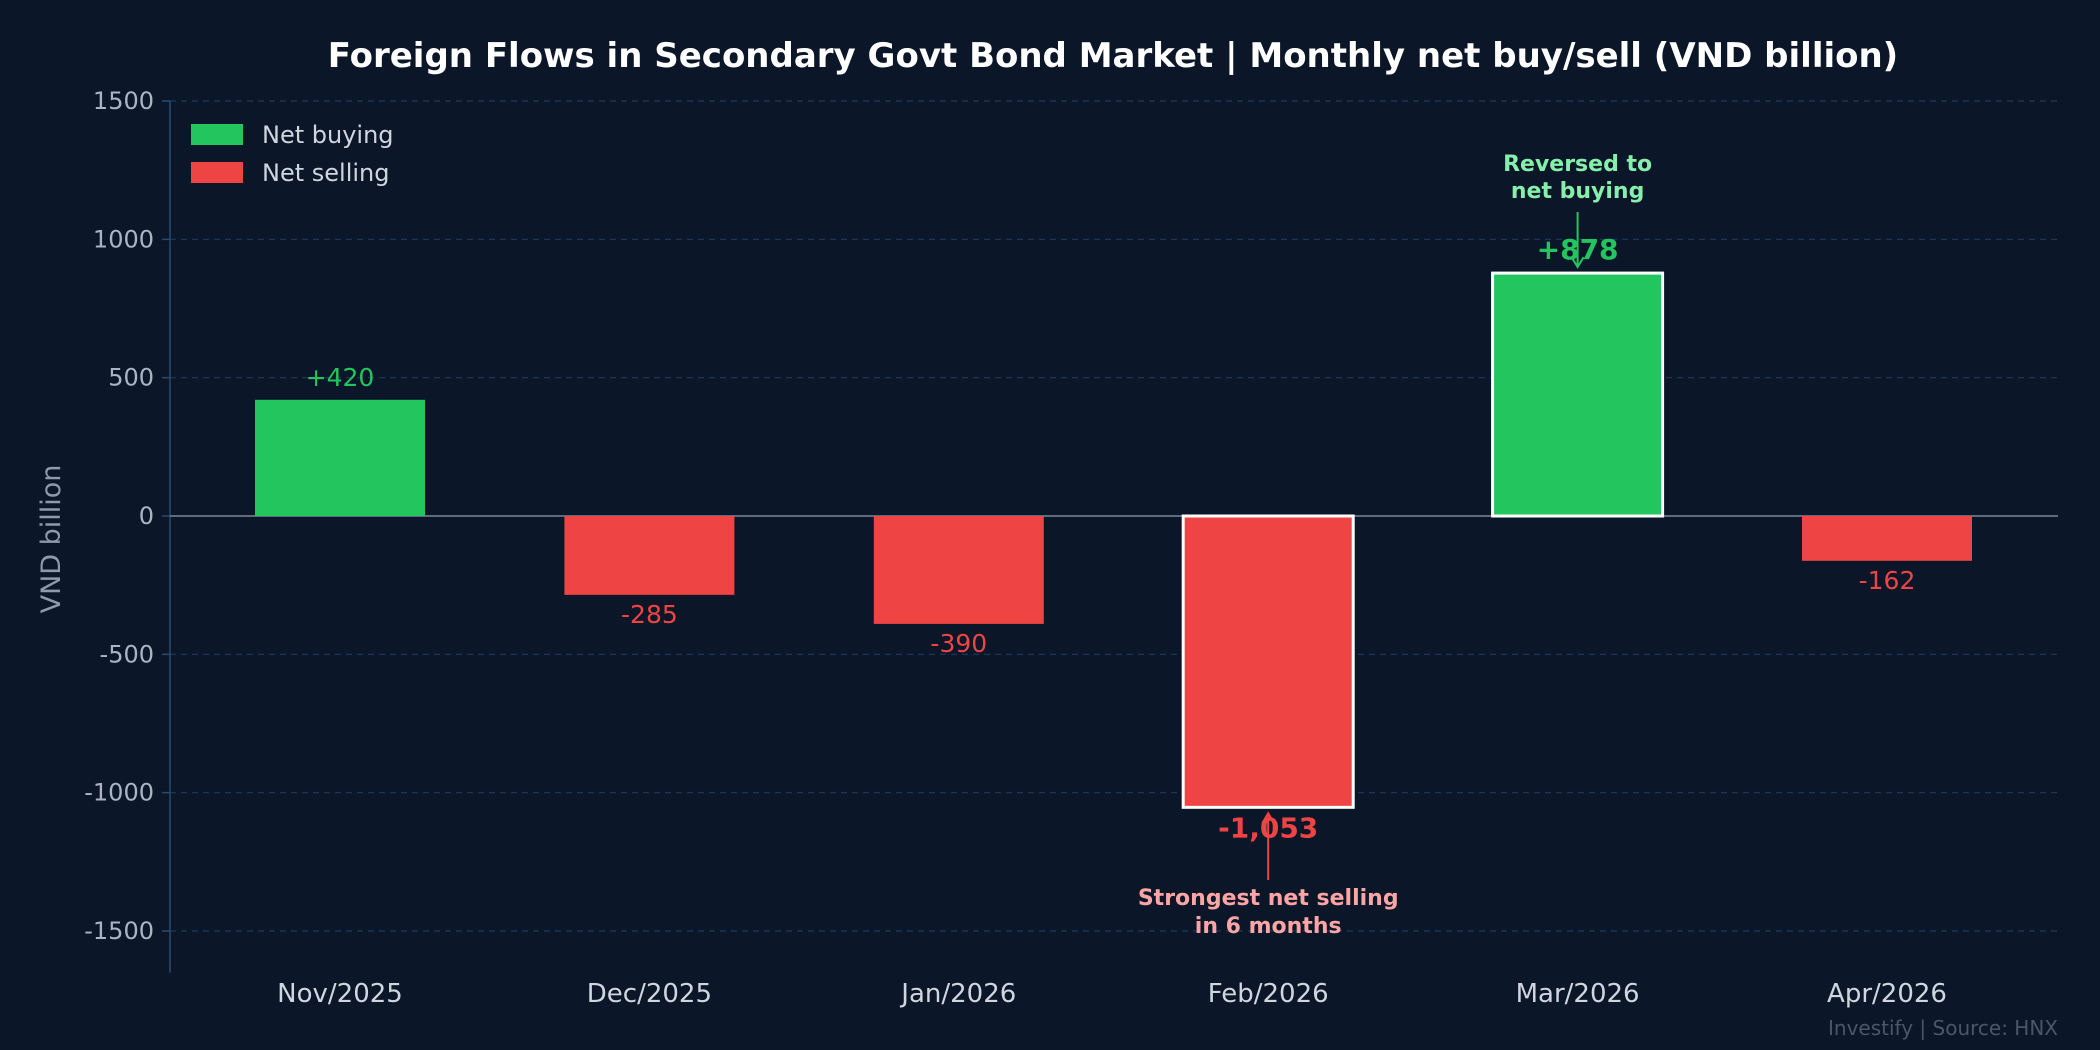  I want to click on legend-label: Net selling, so click(325, 173).